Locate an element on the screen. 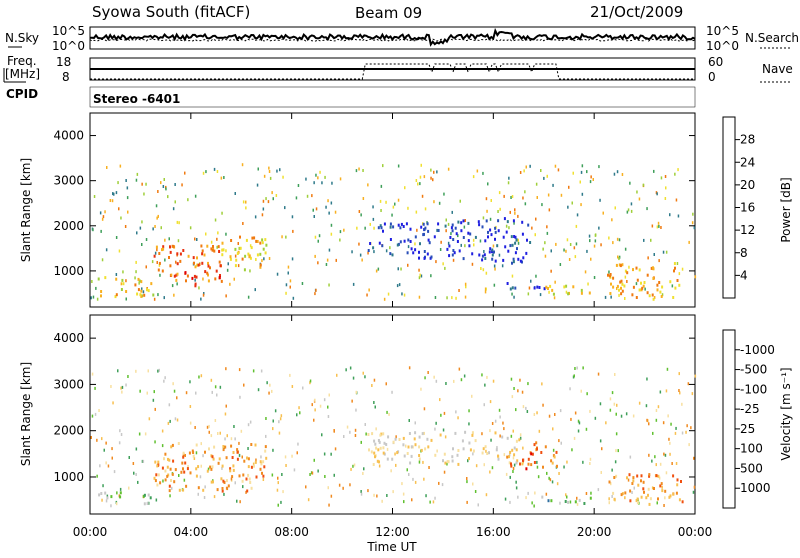 Image resolution: width=800 pixels, height=558 pixels. station-title: Syowa South (fitACF) is located at coordinates (171, 12).